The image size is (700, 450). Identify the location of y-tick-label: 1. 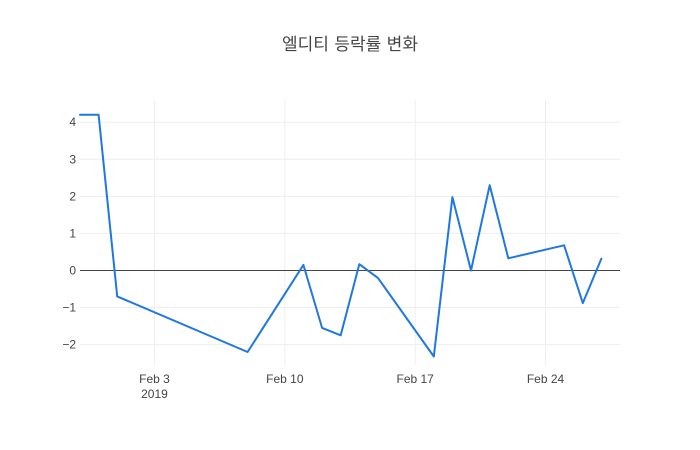
(72, 233).